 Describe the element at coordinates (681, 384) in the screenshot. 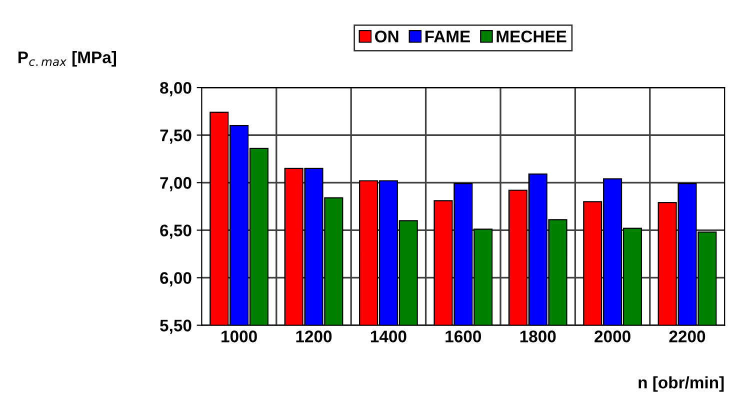

I see `x-axis-title: n [obr/min]` at that location.